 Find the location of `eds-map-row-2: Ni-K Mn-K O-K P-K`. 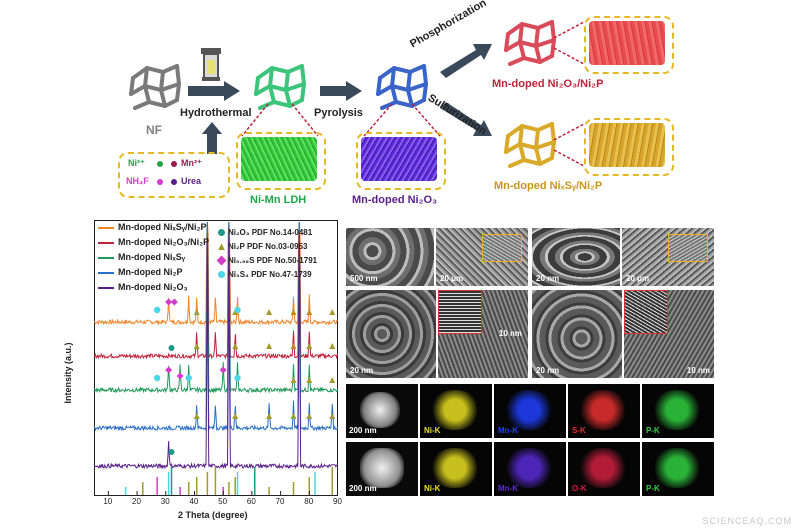

eds-map-row-2: Ni-K Mn-K O-K P-K is located at coordinates (567, 469).